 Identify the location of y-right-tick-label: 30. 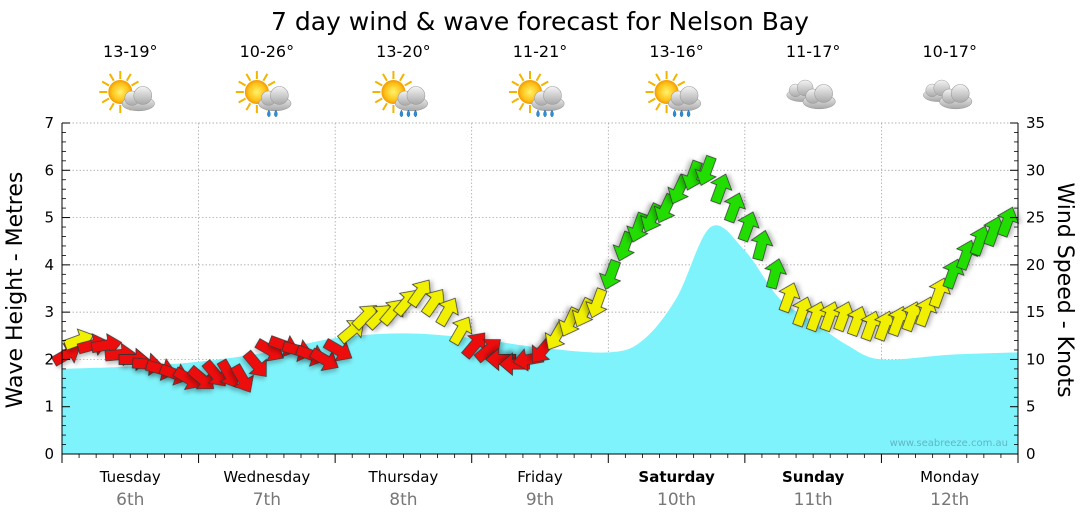
(1035, 170).